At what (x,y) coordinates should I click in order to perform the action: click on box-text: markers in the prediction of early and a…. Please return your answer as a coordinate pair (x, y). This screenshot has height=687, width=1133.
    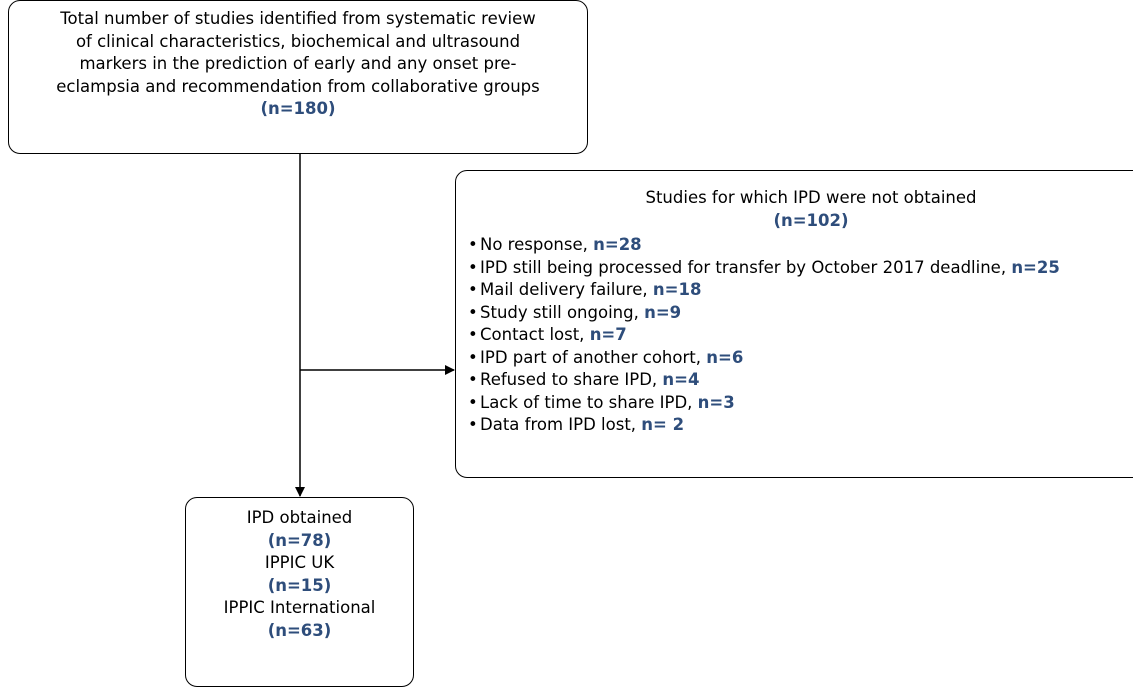
    Looking at the image, I should click on (298, 63).